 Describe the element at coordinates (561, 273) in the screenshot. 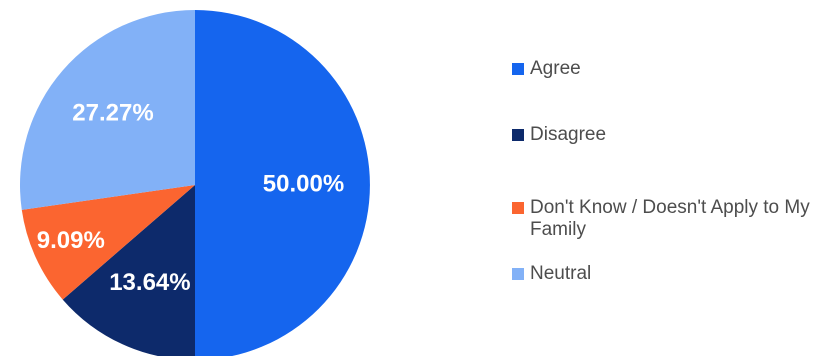

I see `legend-label-neutral: Neutral` at that location.